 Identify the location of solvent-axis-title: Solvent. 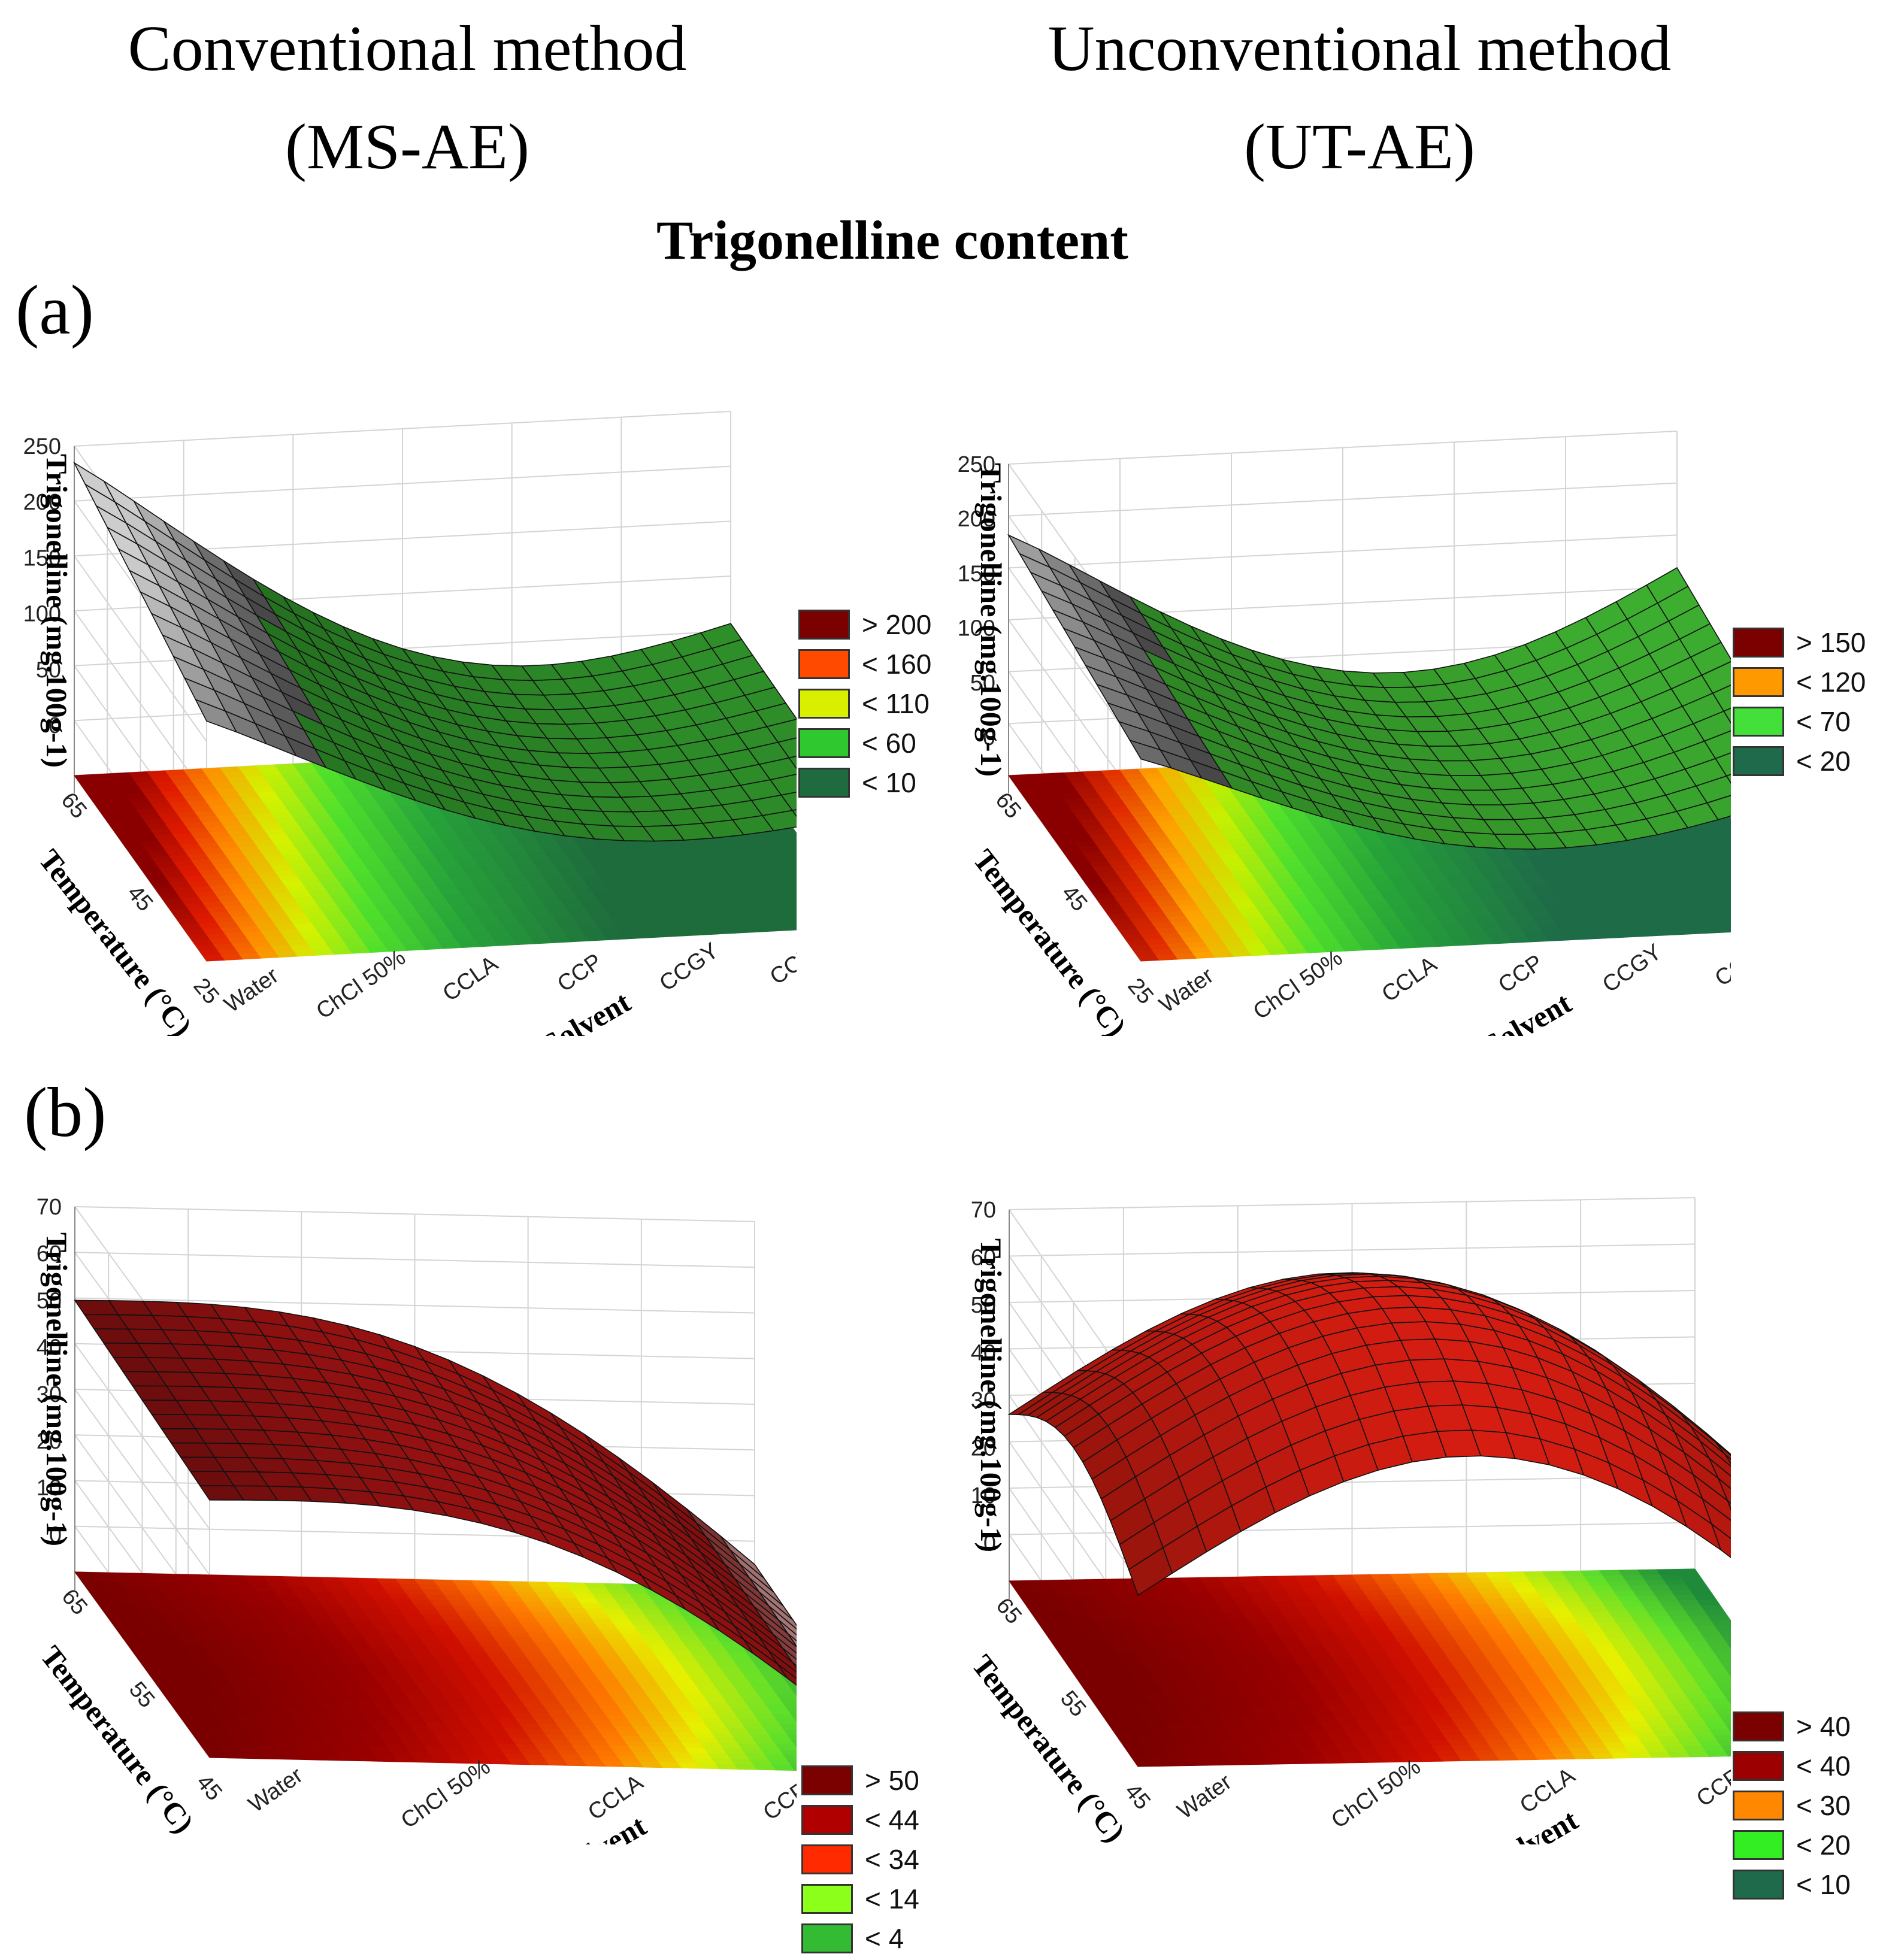
(587, 1010).